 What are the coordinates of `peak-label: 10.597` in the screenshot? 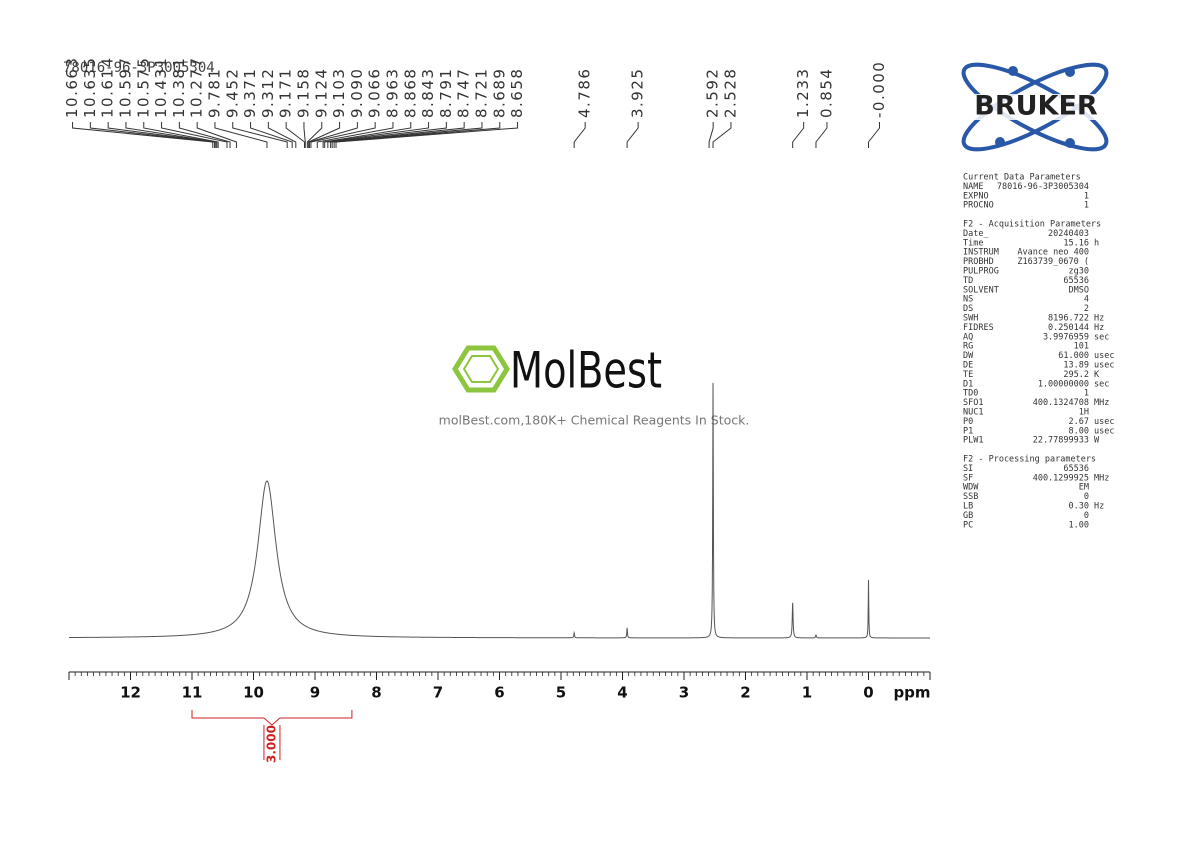 It's located at (125, 88).